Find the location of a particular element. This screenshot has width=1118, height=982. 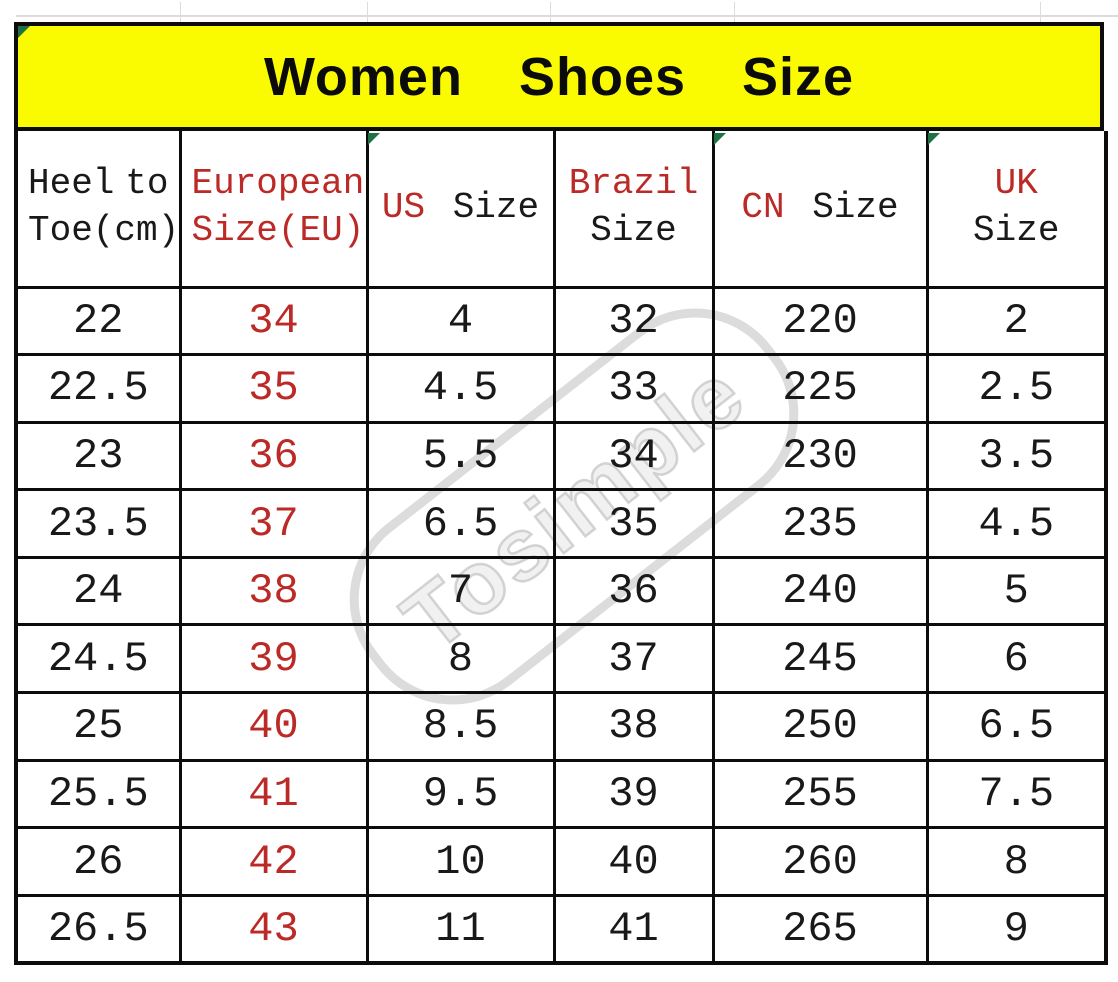

table-row: 22.5 35 4.5 33 225 2.5 is located at coordinates (561, 388).